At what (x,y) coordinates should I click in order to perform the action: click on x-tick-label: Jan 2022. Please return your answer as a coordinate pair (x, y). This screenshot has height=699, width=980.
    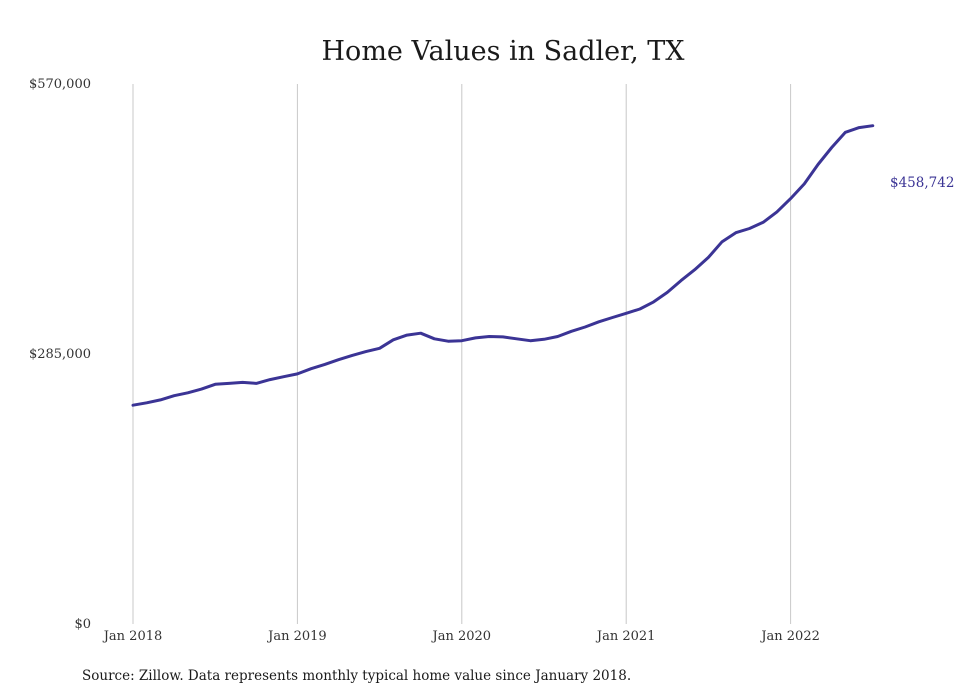
    Looking at the image, I should click on (789, 636).